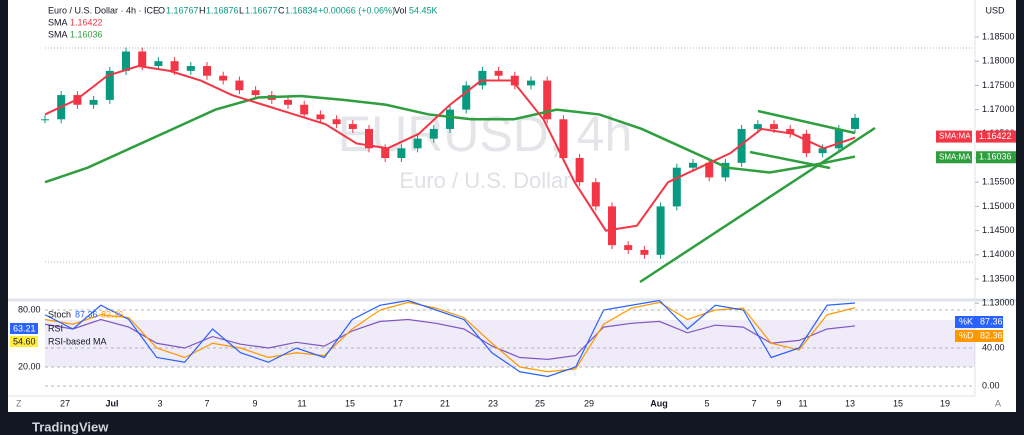 This screenshot has height=435, width=1024. I want to click on price-tick-label: 1.15500, so click(998, 182).